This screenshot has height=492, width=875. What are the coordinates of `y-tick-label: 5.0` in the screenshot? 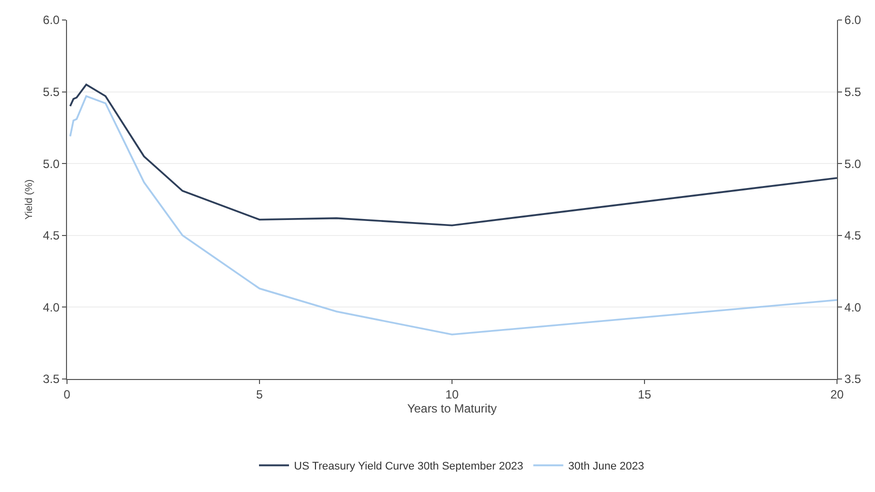 It's located at (51, 163).